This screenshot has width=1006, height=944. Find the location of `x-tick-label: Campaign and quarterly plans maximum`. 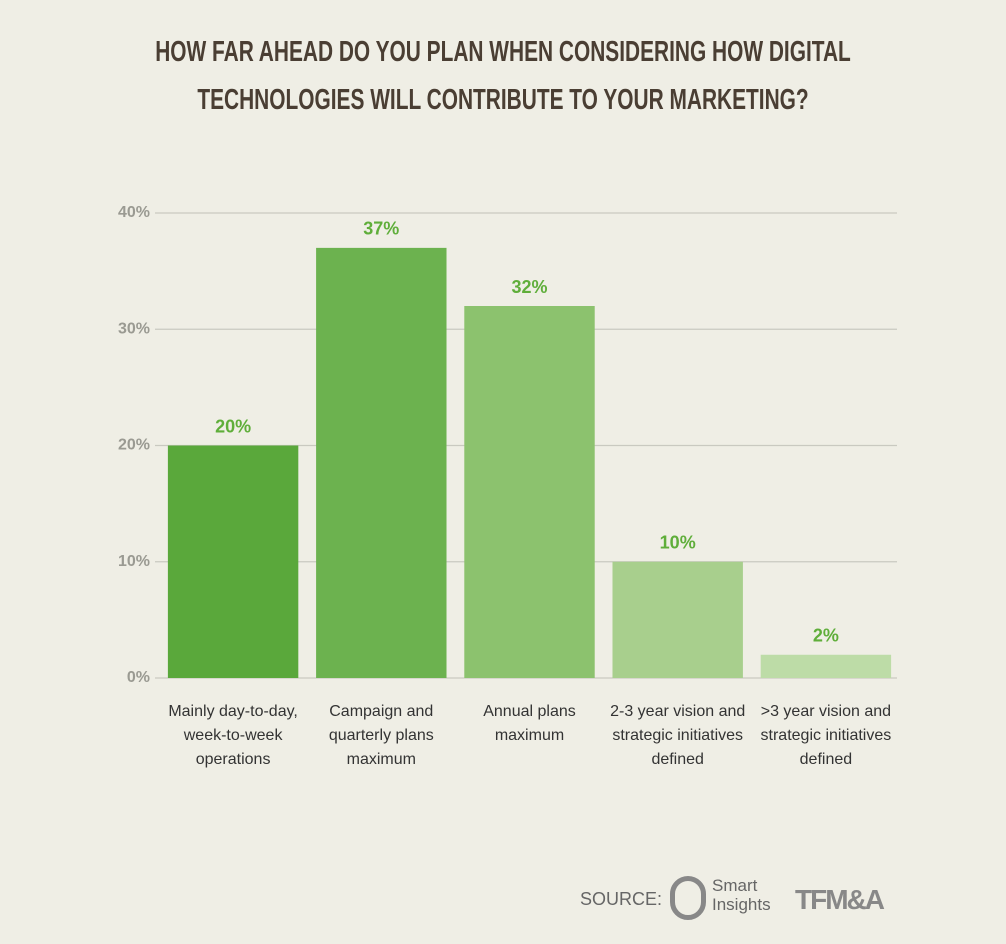

x-tick-label: Campaign and quarterly plans maximum is located at coordinates (381, 735).